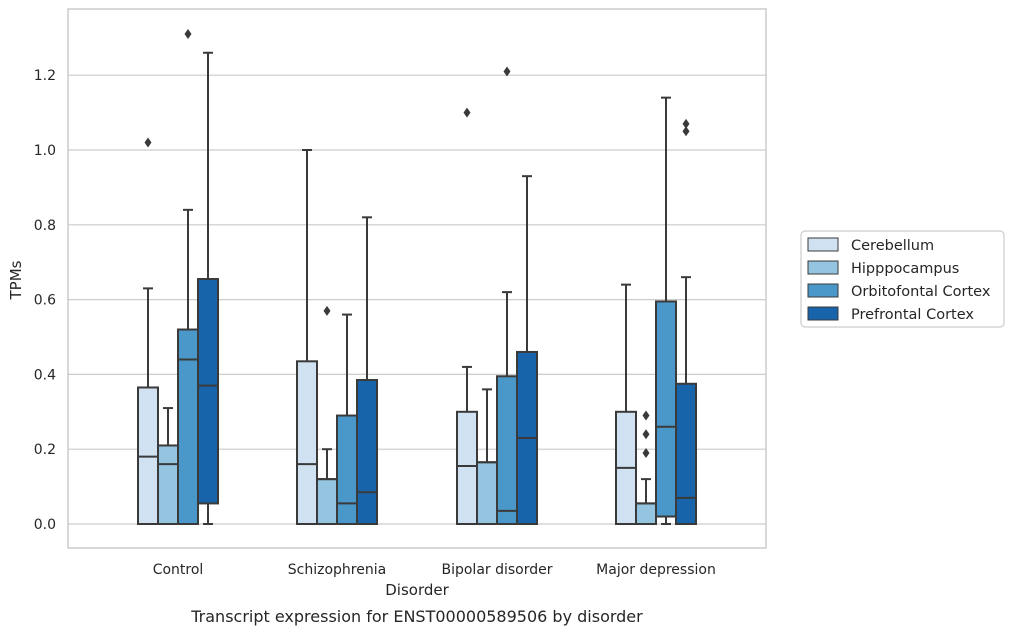  What do you see at coordinates (656, 570) in the screenshot?
I see `x-tick-label: Major depression` at bounding box center [656, 570].